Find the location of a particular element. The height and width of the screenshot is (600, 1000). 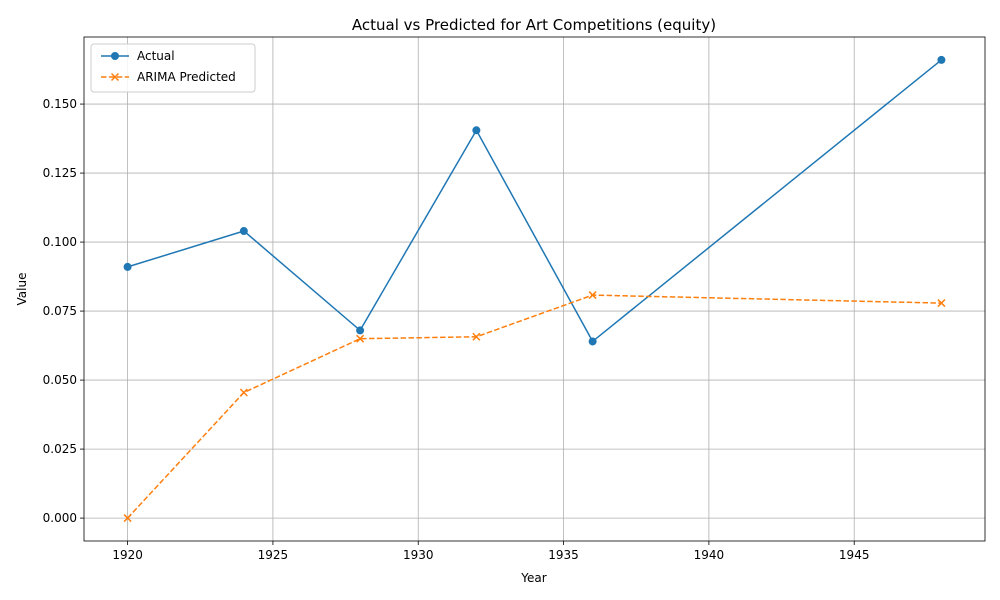

legend-label-arima-predicted: ARIMA Predicted is located at coordinates (186, 77).